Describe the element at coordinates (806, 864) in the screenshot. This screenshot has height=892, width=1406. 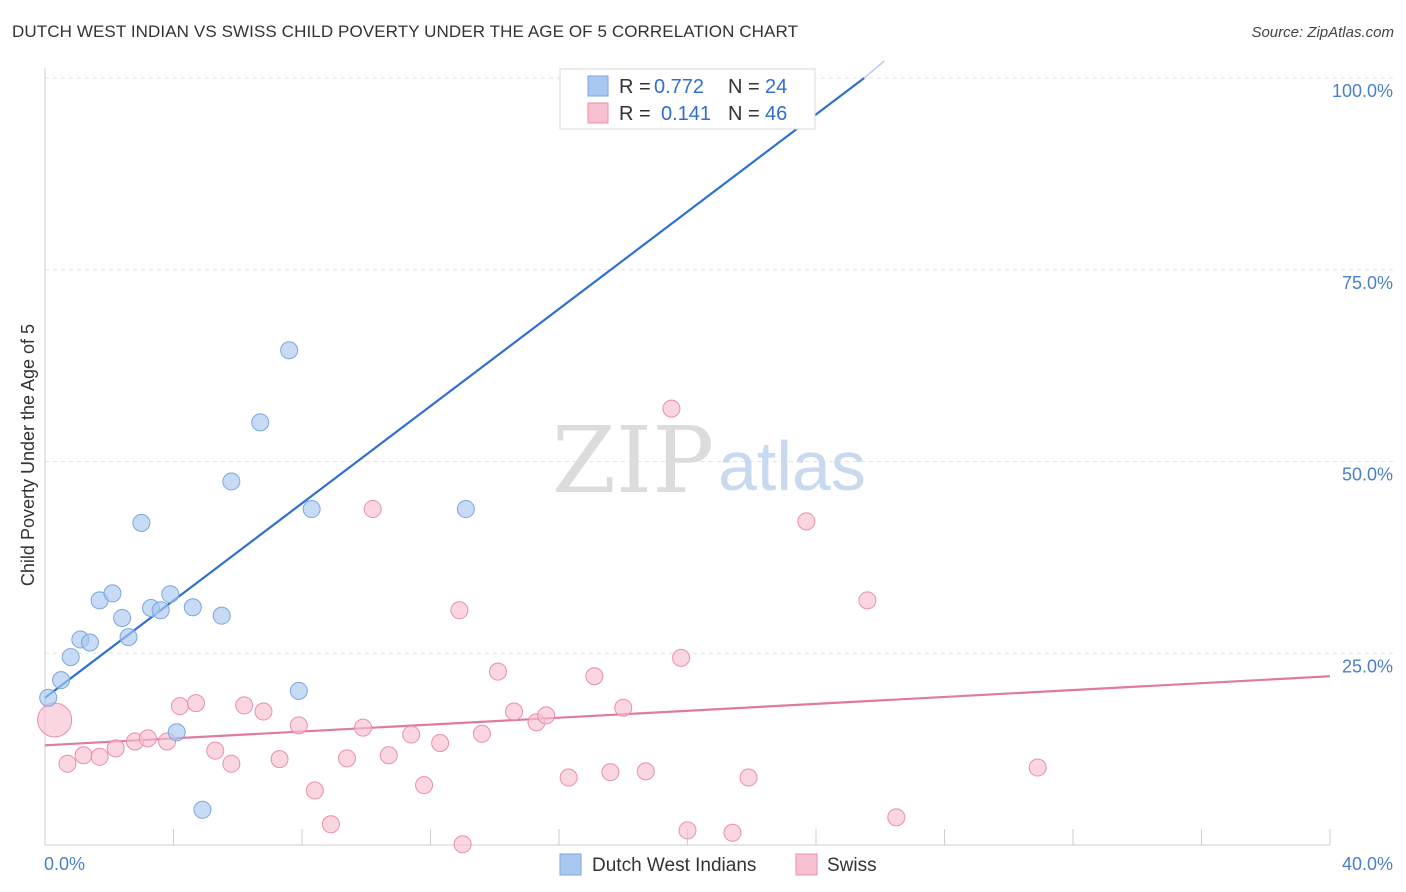
I see `bottom-legend-swatch-swiss` at that location.